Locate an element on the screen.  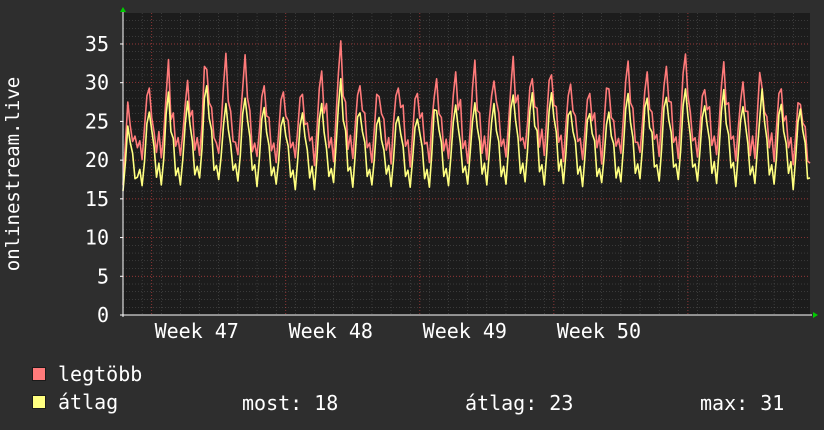
legend-swatch-max is located at coordinates (39, 374).